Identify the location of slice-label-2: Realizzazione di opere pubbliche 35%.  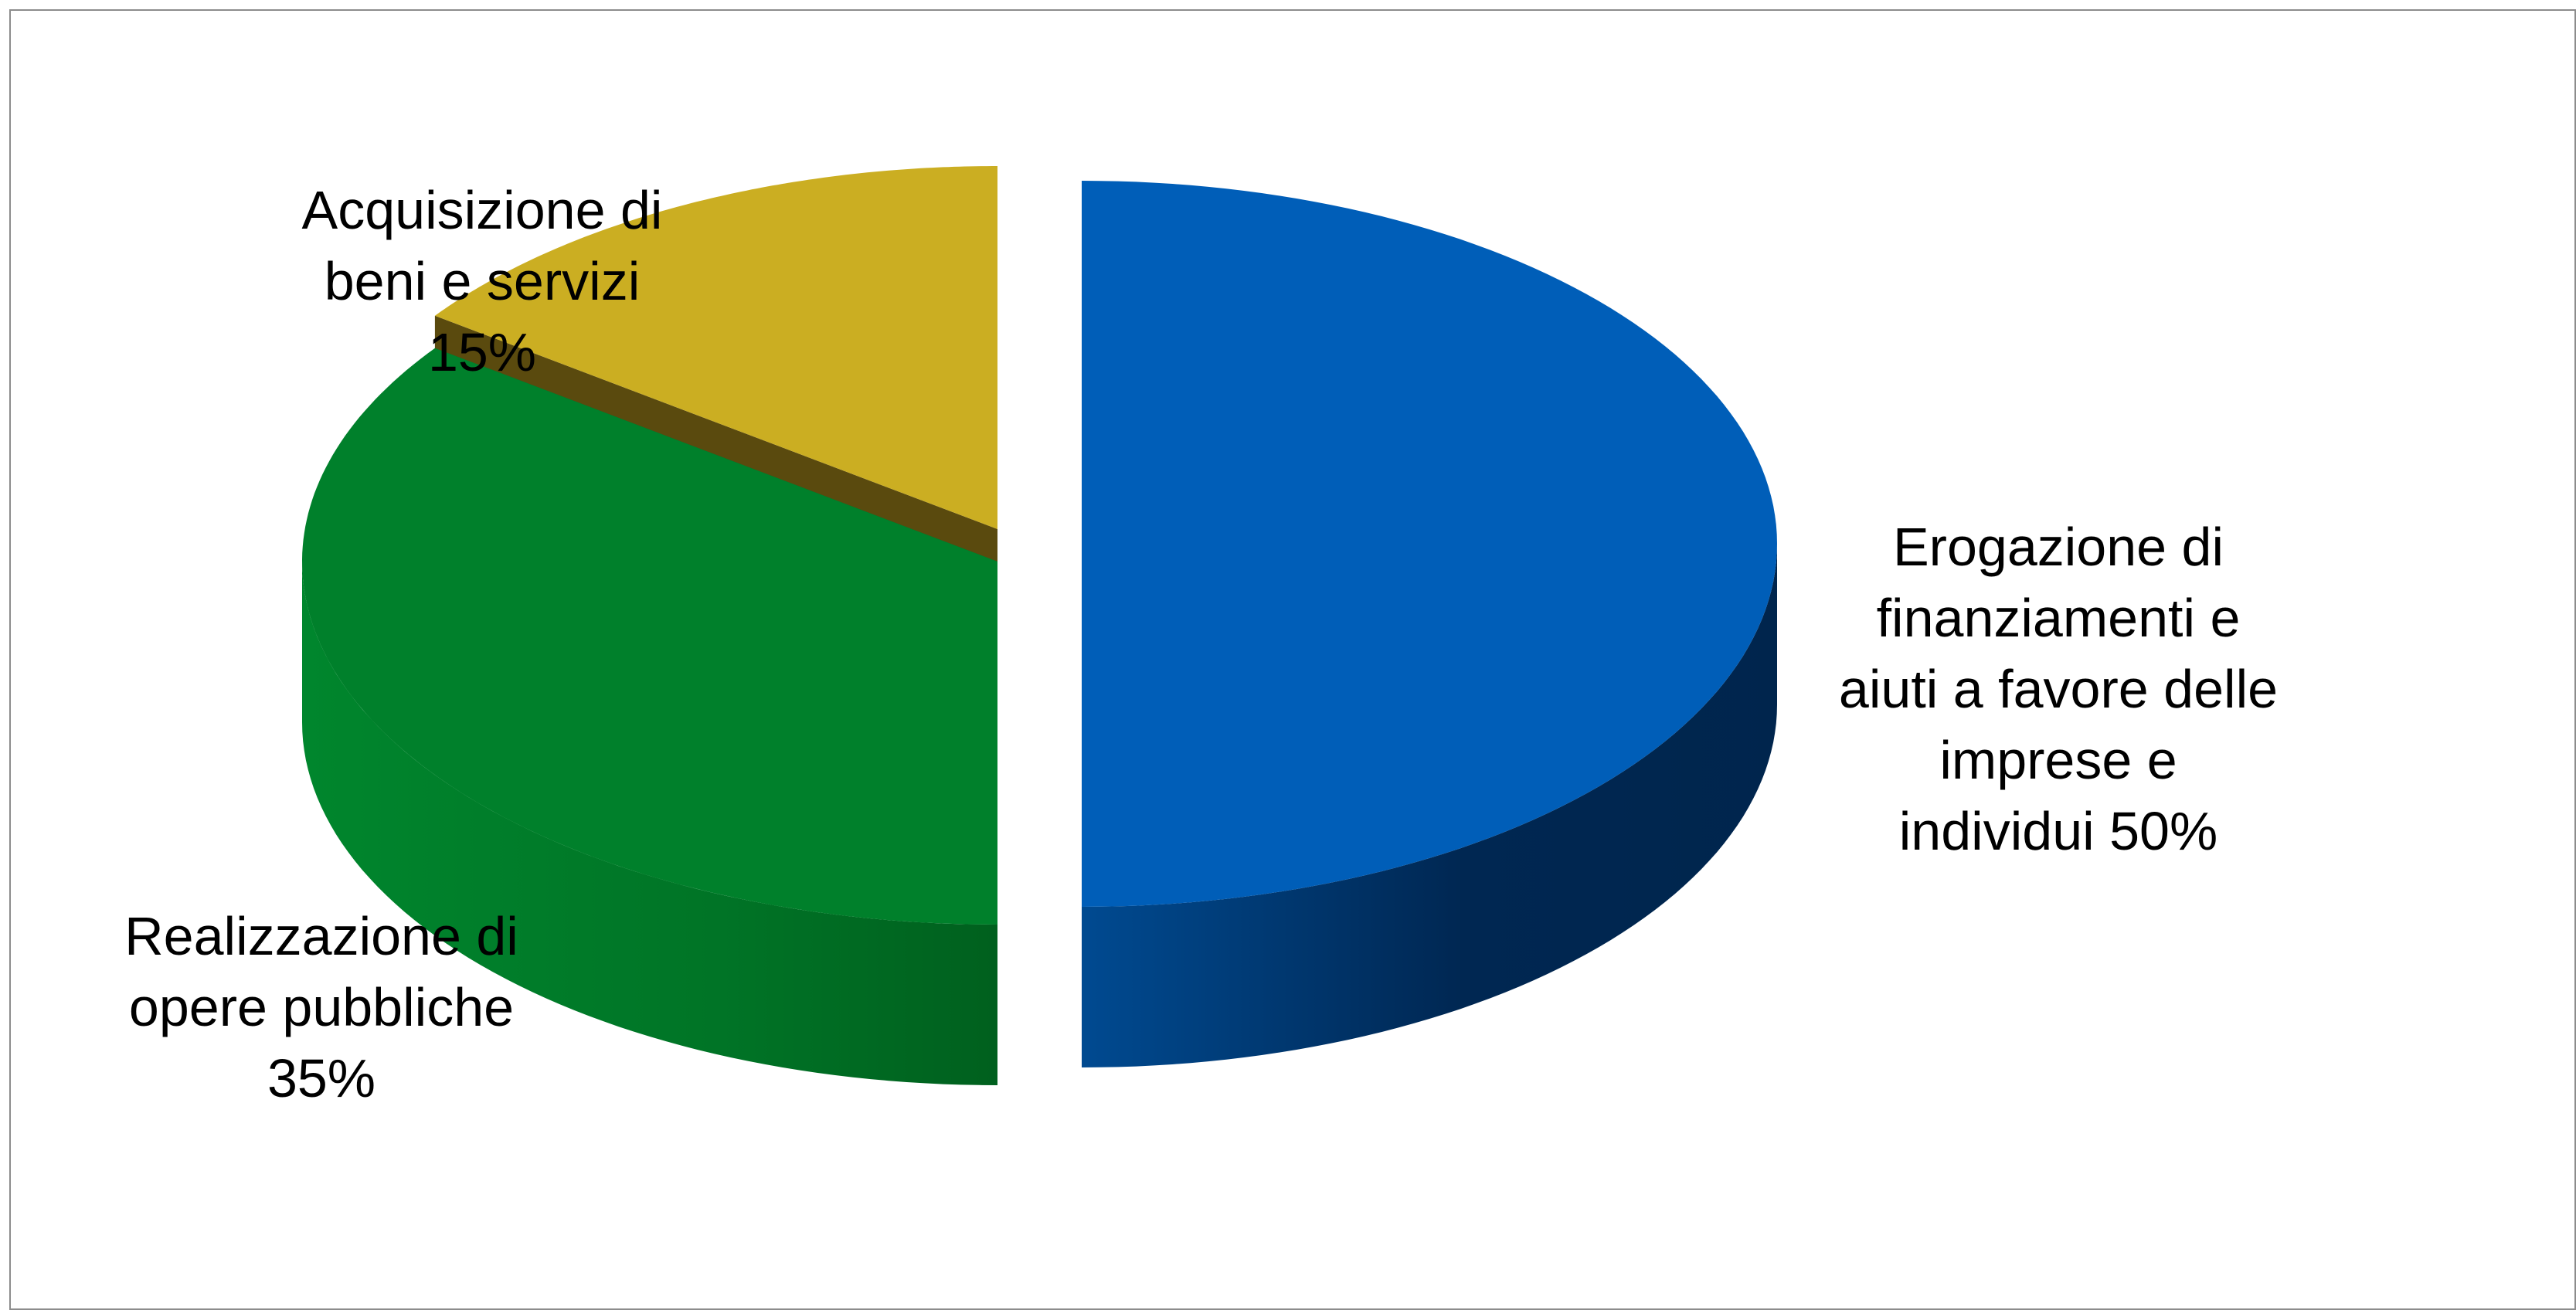
(321, 1007).